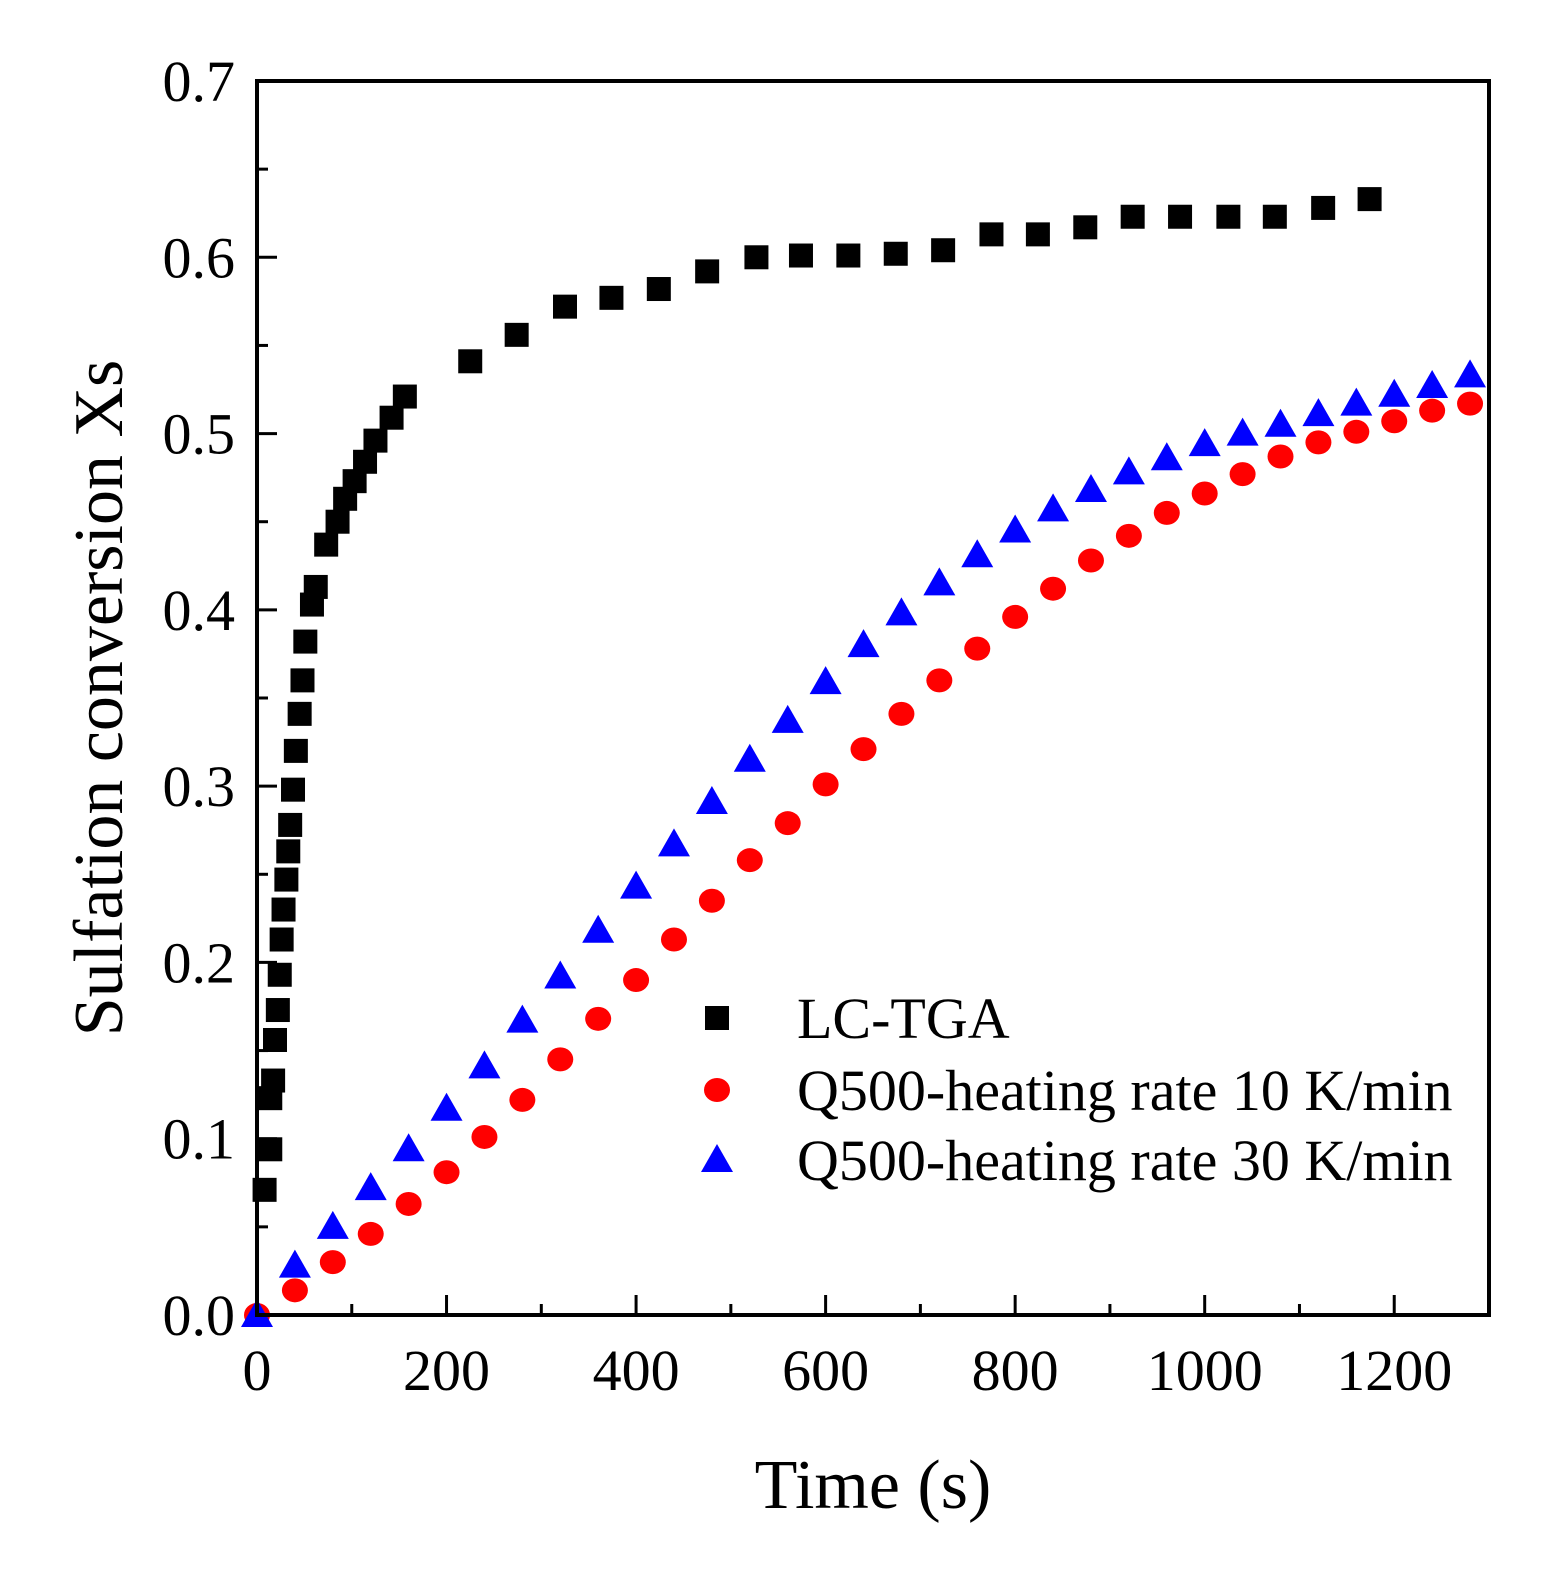  I want to click on x-tick-label: 200, so click(446, 1370).